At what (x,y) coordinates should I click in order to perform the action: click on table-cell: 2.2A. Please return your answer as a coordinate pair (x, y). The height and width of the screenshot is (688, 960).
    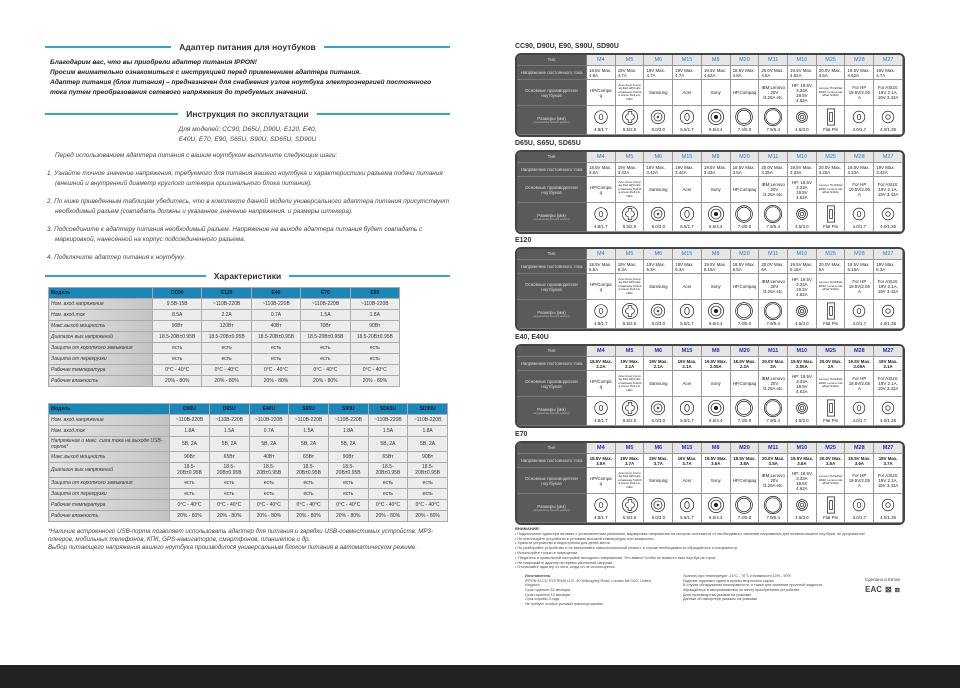
    Looking at the image, I should click on (226, 315).